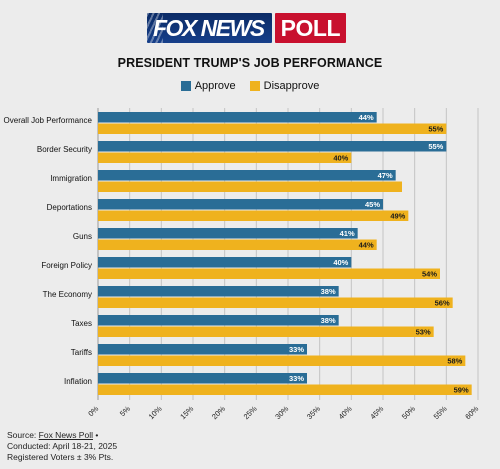  I want to click on legend-label-approve: Approve, so click(215, 86).